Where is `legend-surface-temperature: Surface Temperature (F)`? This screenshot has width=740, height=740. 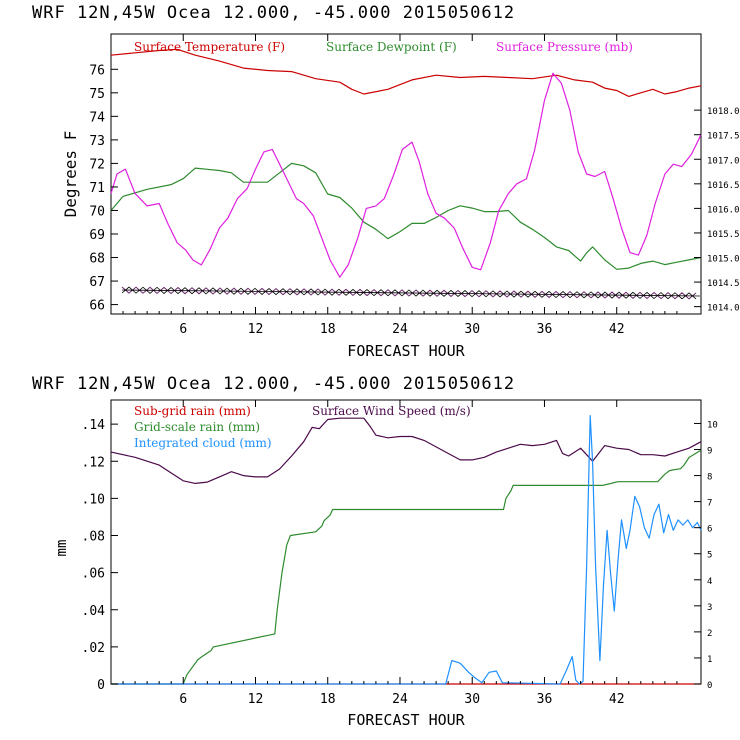
legend-surface-temperature: Surface Temperature (F) is located at coordinates (209, 47).